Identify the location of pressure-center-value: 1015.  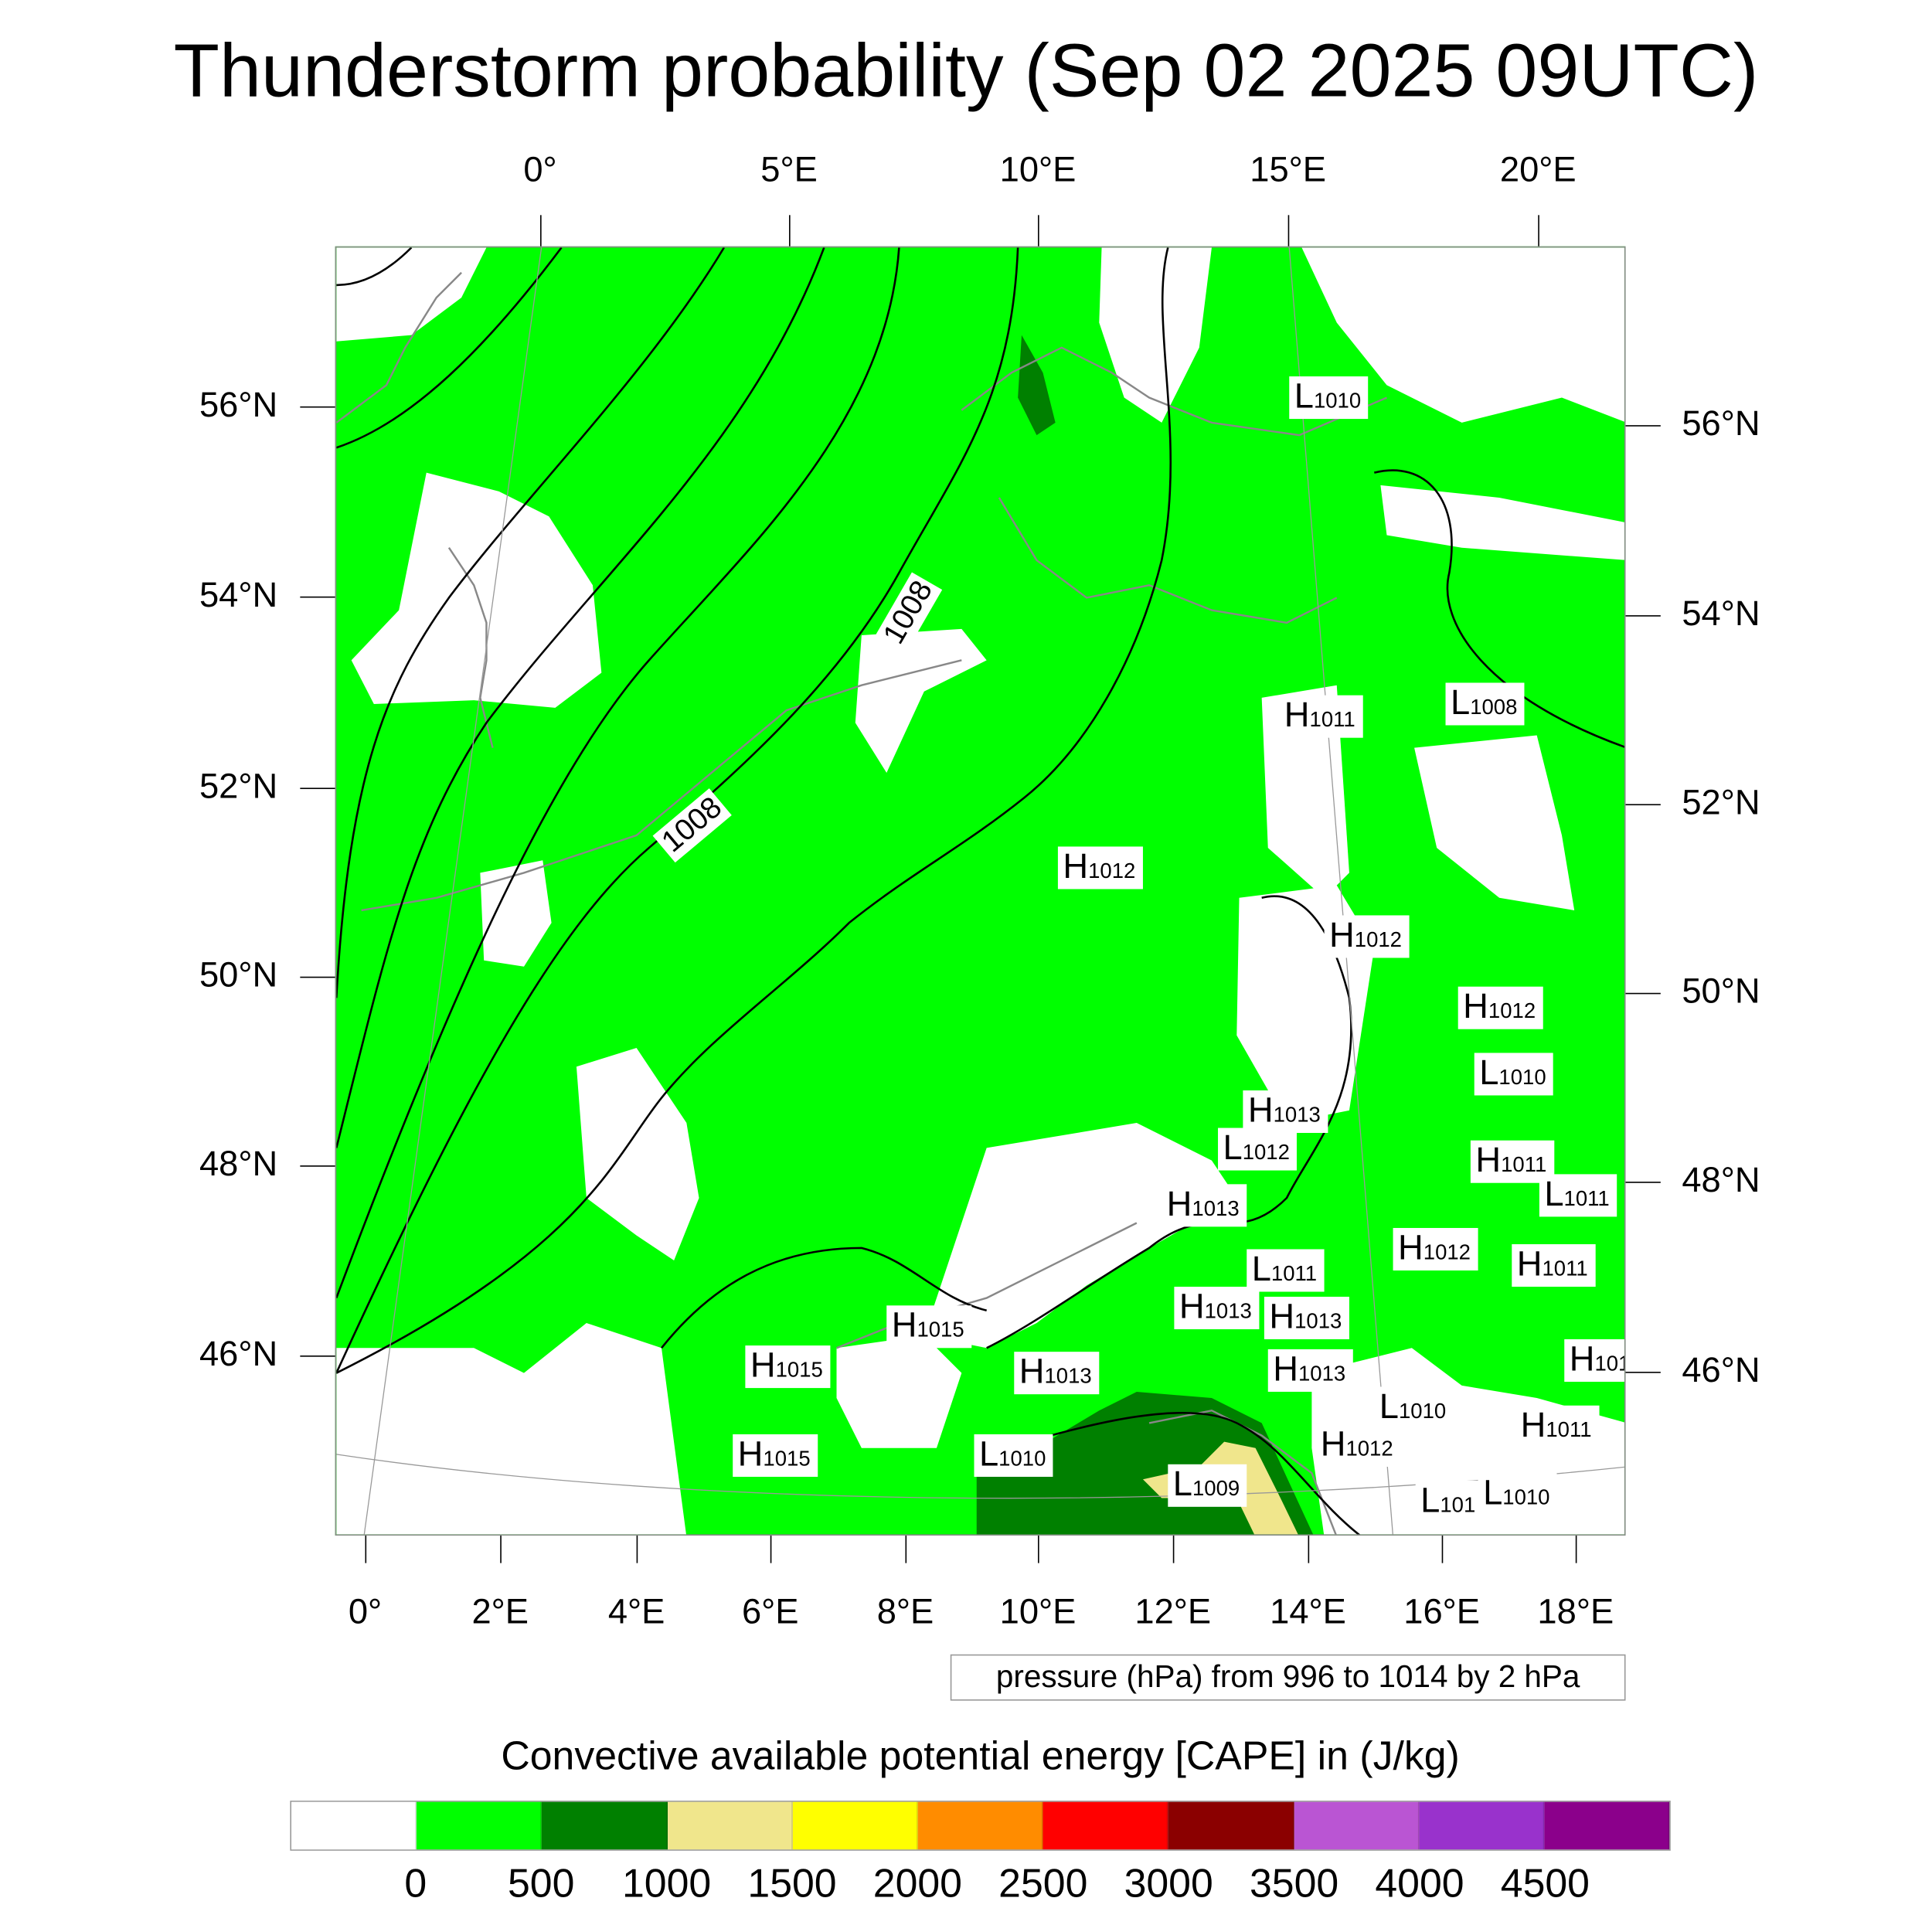
(799, 1370).